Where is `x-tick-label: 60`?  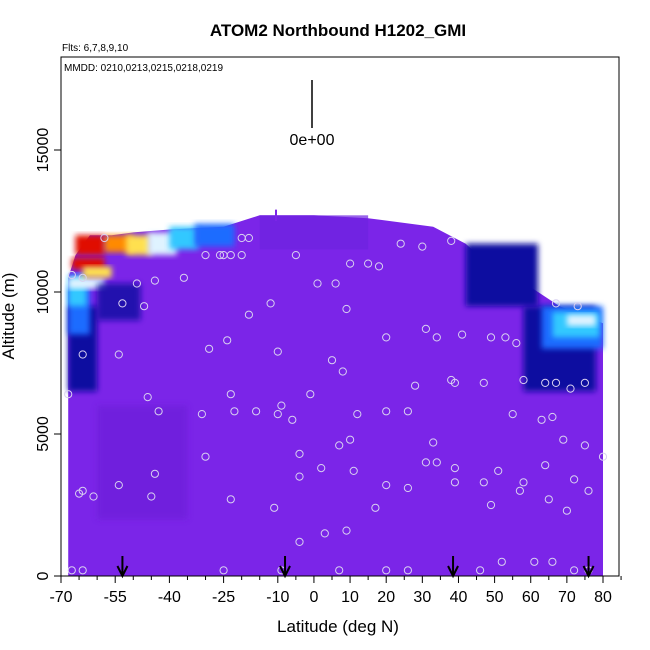 x-tick-label: 60 is located at coordinates (531, 597).